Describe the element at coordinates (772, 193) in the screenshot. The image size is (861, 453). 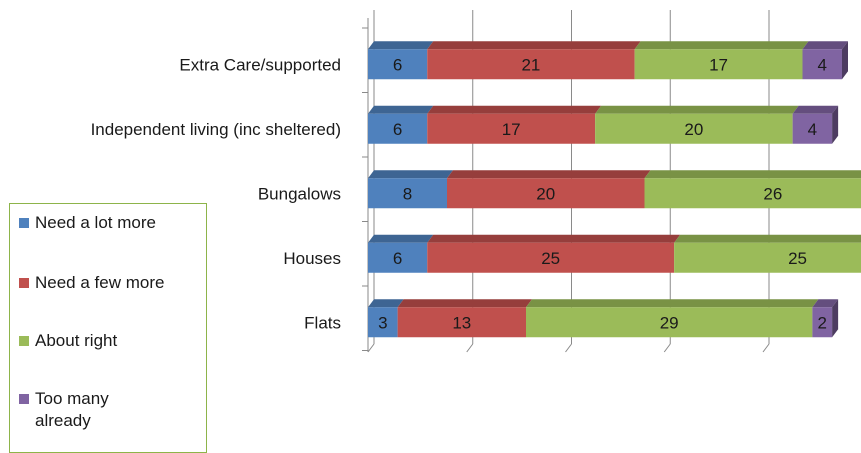
I see `value-label-bungalows-about-right: 26` at that location.